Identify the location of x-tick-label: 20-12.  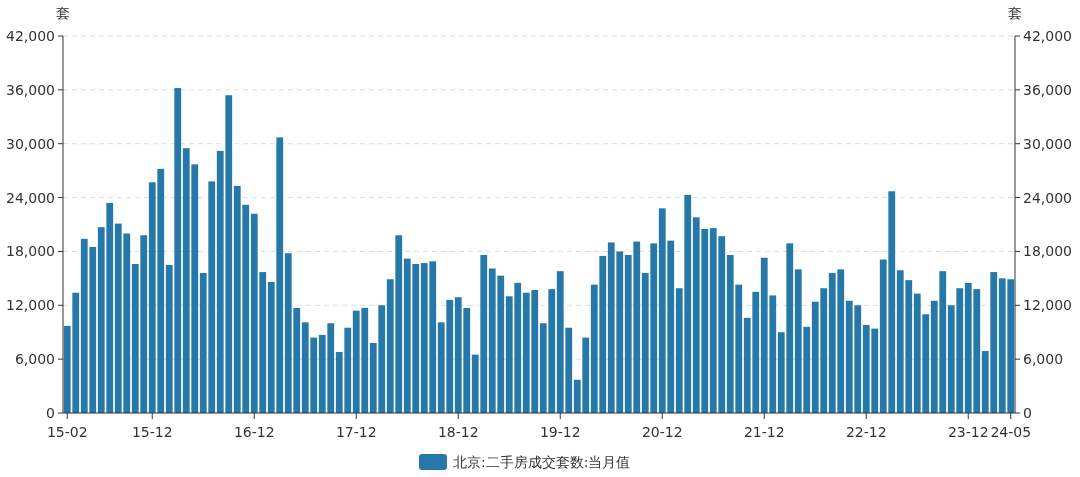
(662, 432).